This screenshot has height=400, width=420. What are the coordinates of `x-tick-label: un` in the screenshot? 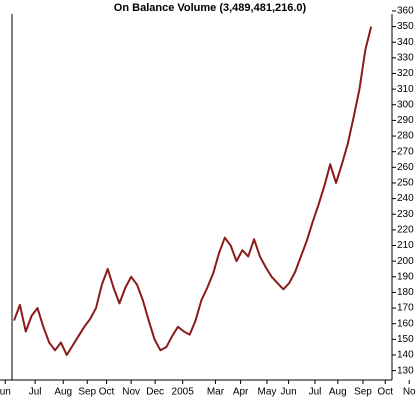 It's located at (5, 392).